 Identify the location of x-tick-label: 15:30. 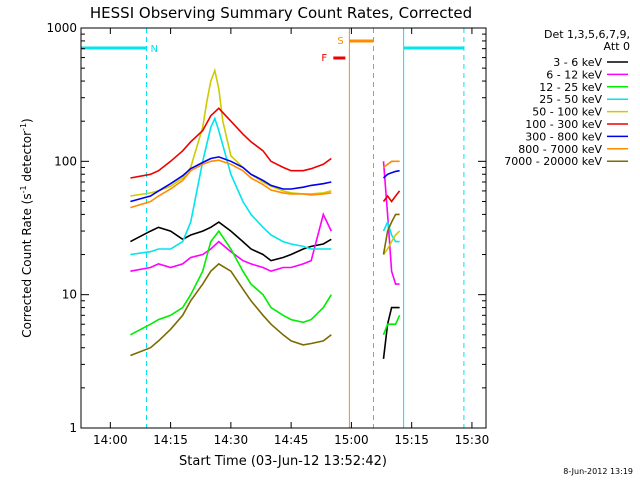
(472, 440).